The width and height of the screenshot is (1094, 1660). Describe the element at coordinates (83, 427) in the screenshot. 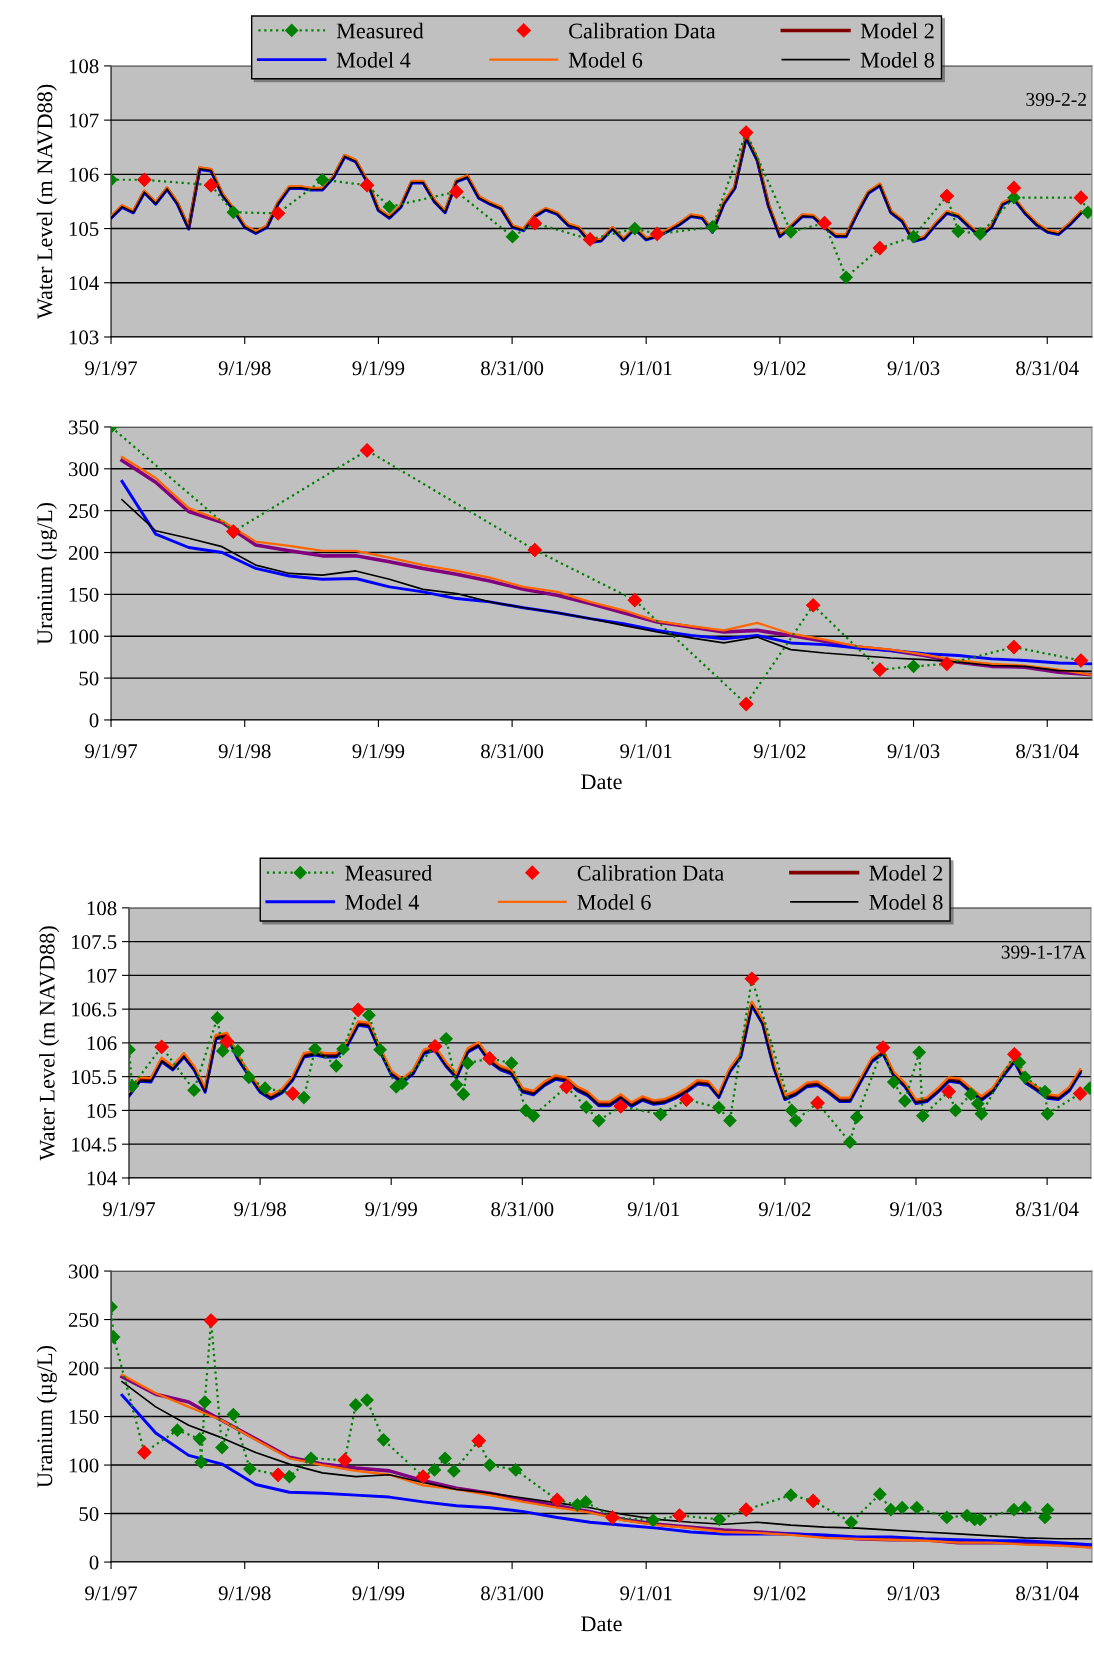

I see `y-tick-label: 350` at that location.